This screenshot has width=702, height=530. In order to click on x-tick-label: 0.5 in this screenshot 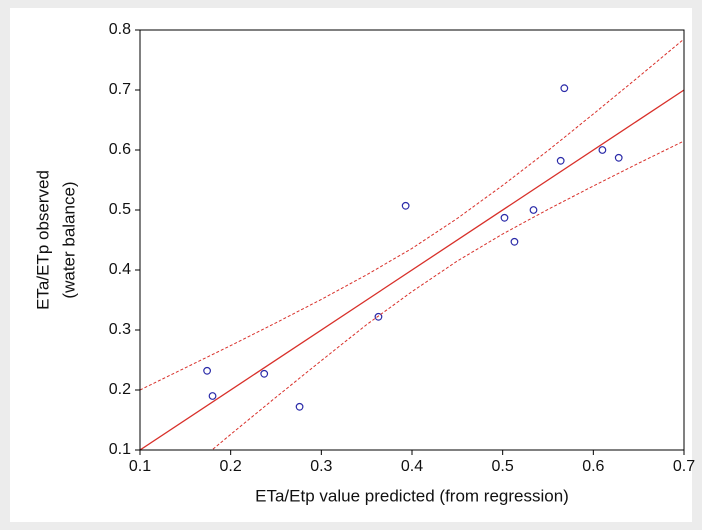, I will do `click(503, 466)`.